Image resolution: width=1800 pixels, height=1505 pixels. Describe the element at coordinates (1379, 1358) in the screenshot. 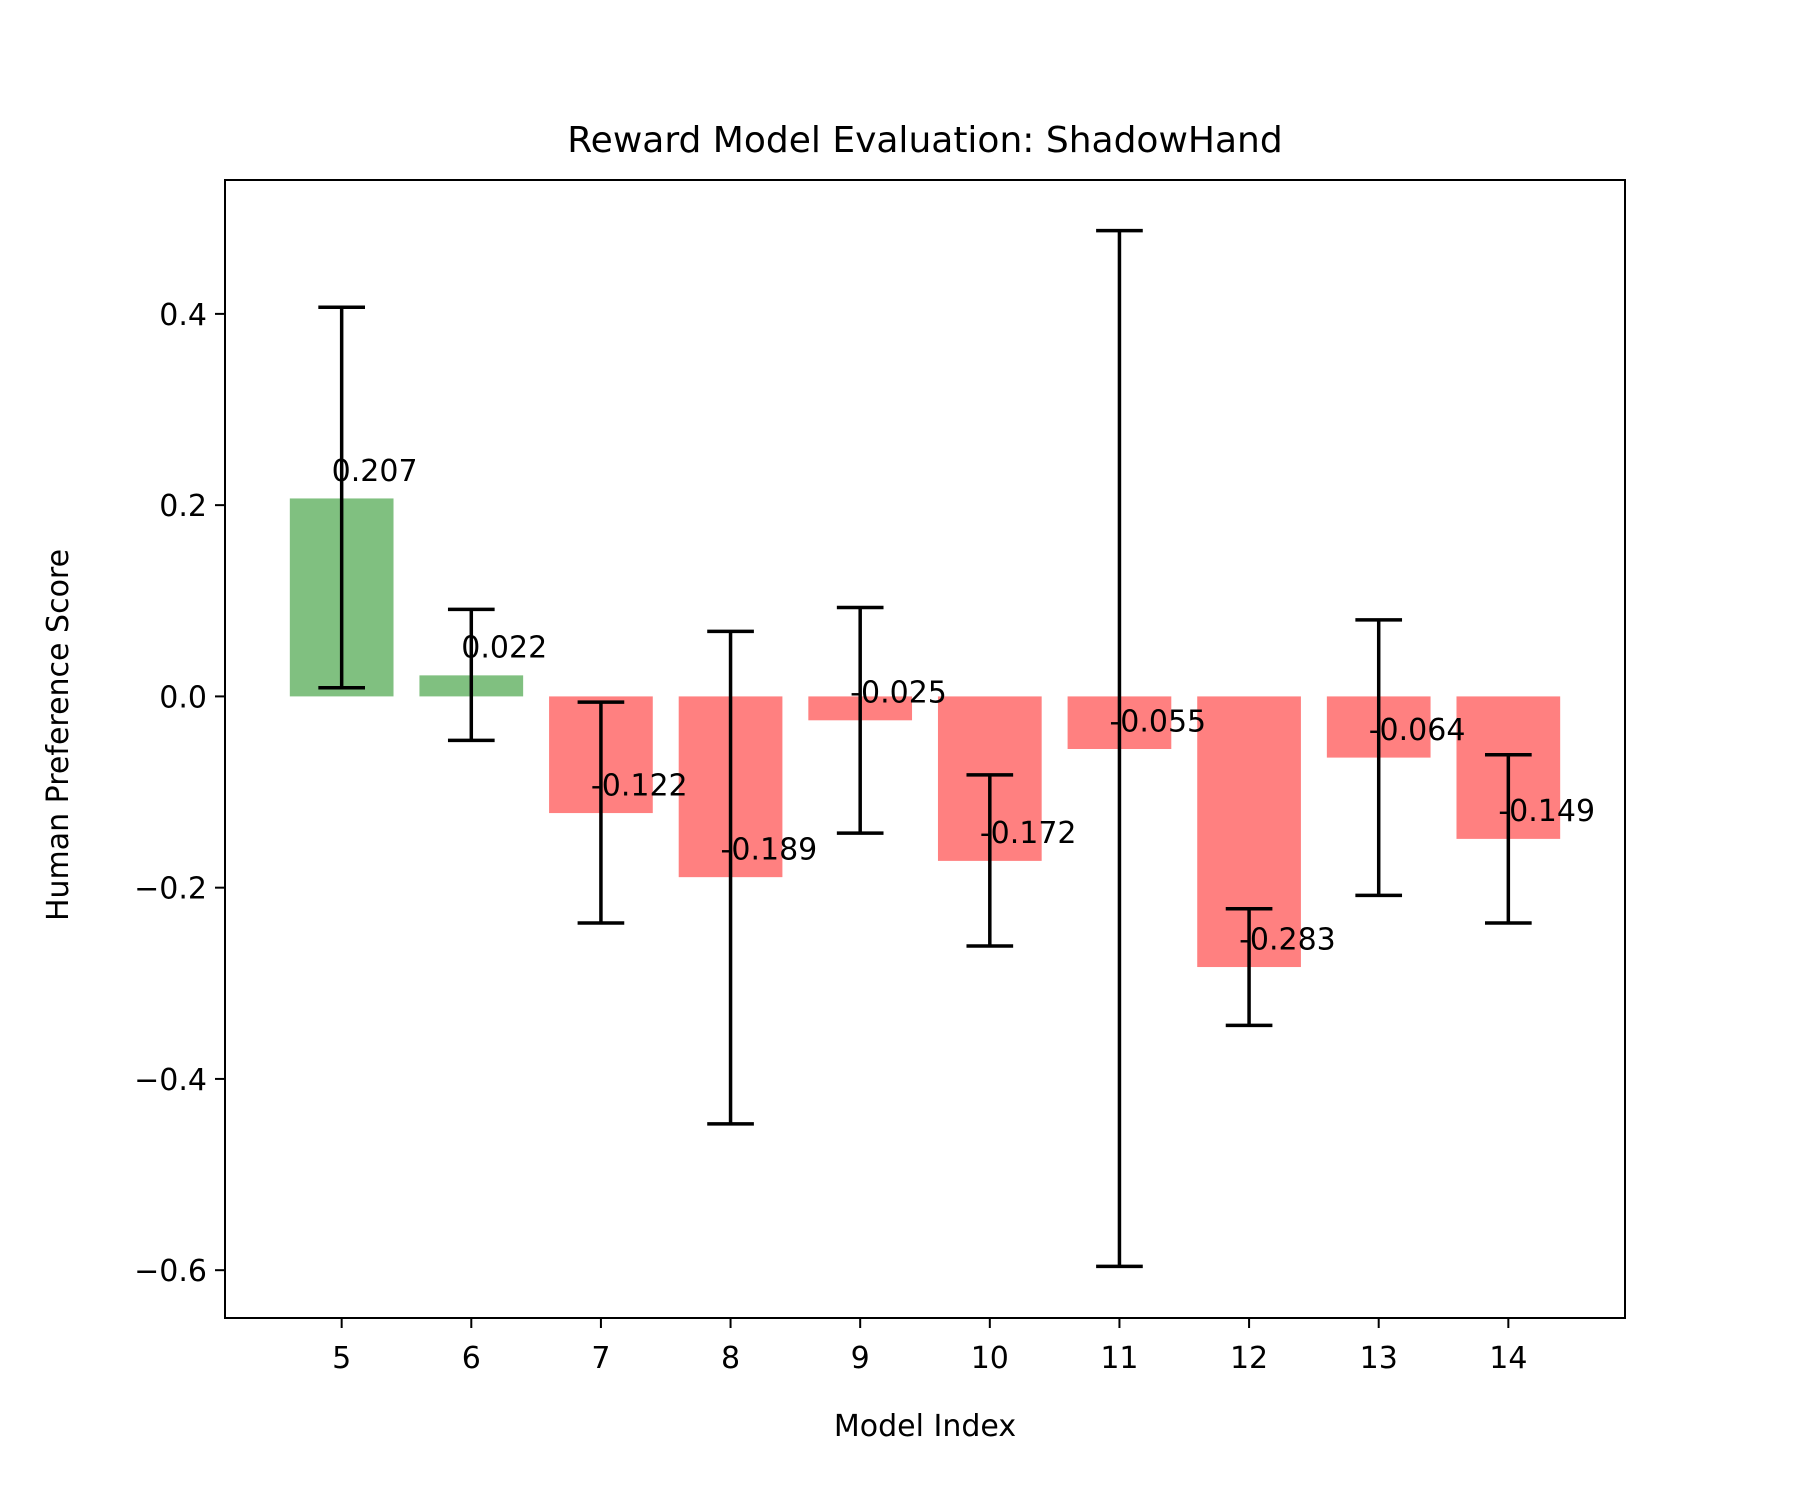

I see `x-tick-label-13: 13` at that location.